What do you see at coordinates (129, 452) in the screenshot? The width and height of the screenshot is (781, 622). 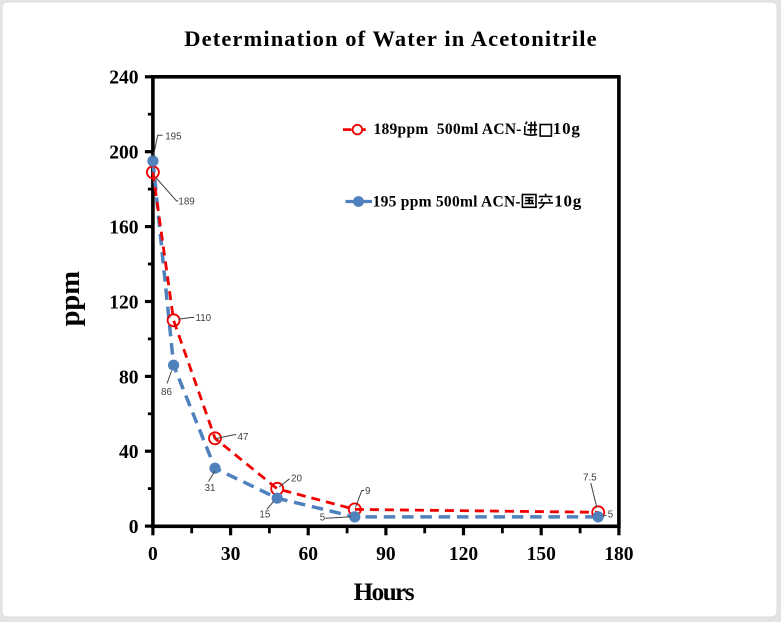 I see `svg-text: 40` at bounding box center [129, 452].